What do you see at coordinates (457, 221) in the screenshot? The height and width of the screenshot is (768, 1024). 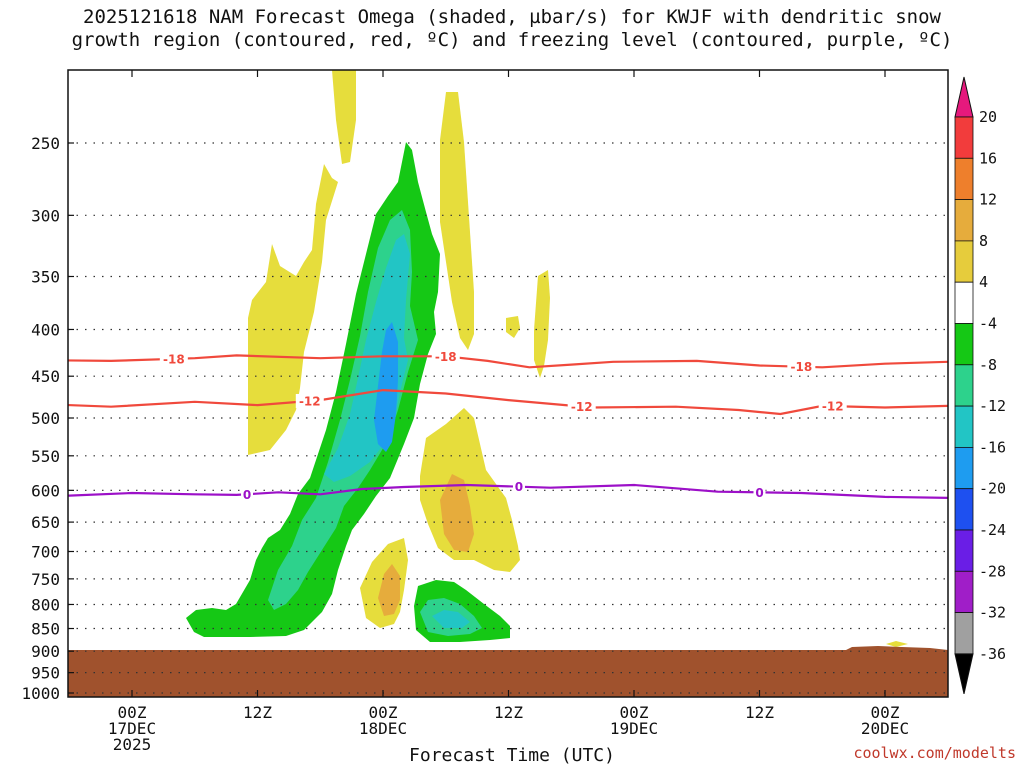 I see `omega-positive-region-right` at bounding box center [457, 221].